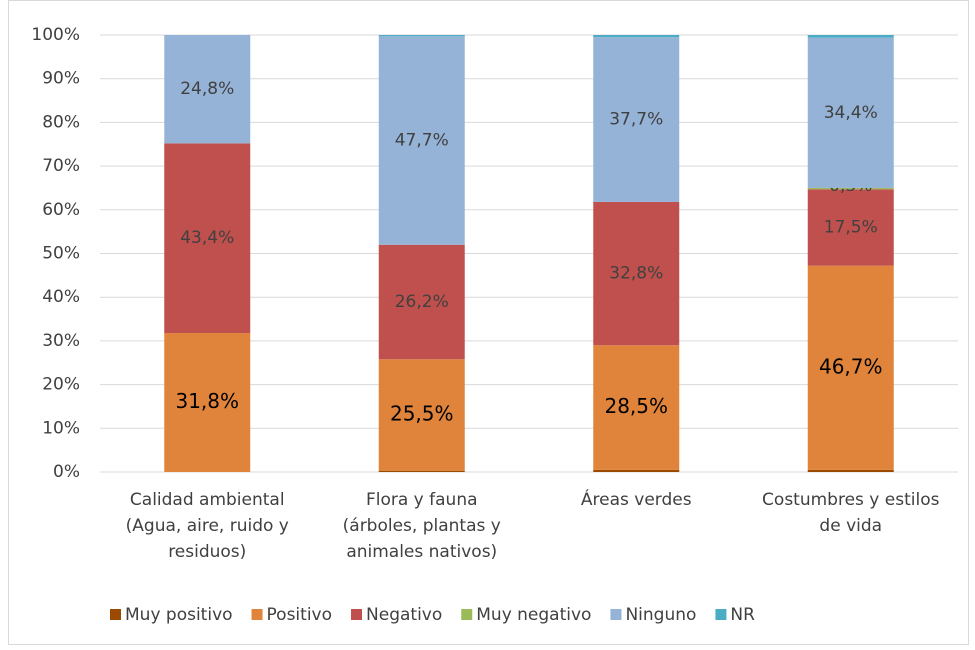 This screenshot has width=975, height=650. I want to click on x-tick-label: residuos), so click(207, 552).